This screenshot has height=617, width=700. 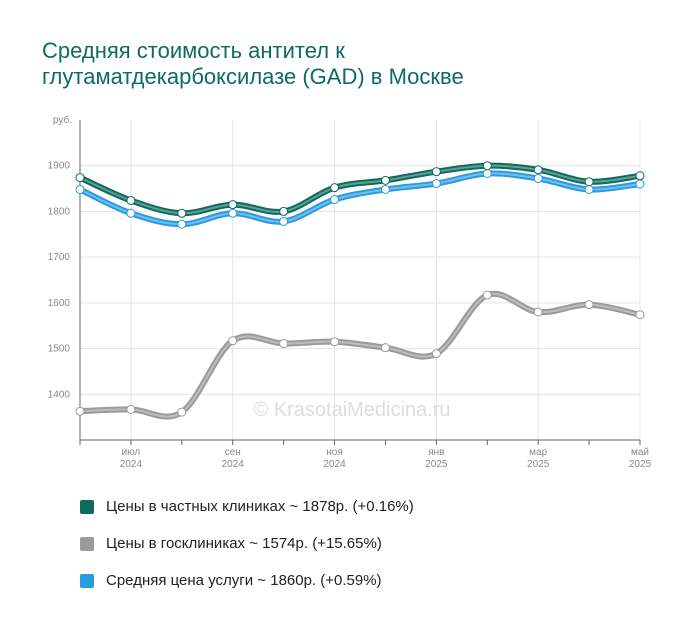 What do you see at coordinates (640, 452) in the screenshot?
I see `x-tick-label: май` at bounding box center [640, 452].